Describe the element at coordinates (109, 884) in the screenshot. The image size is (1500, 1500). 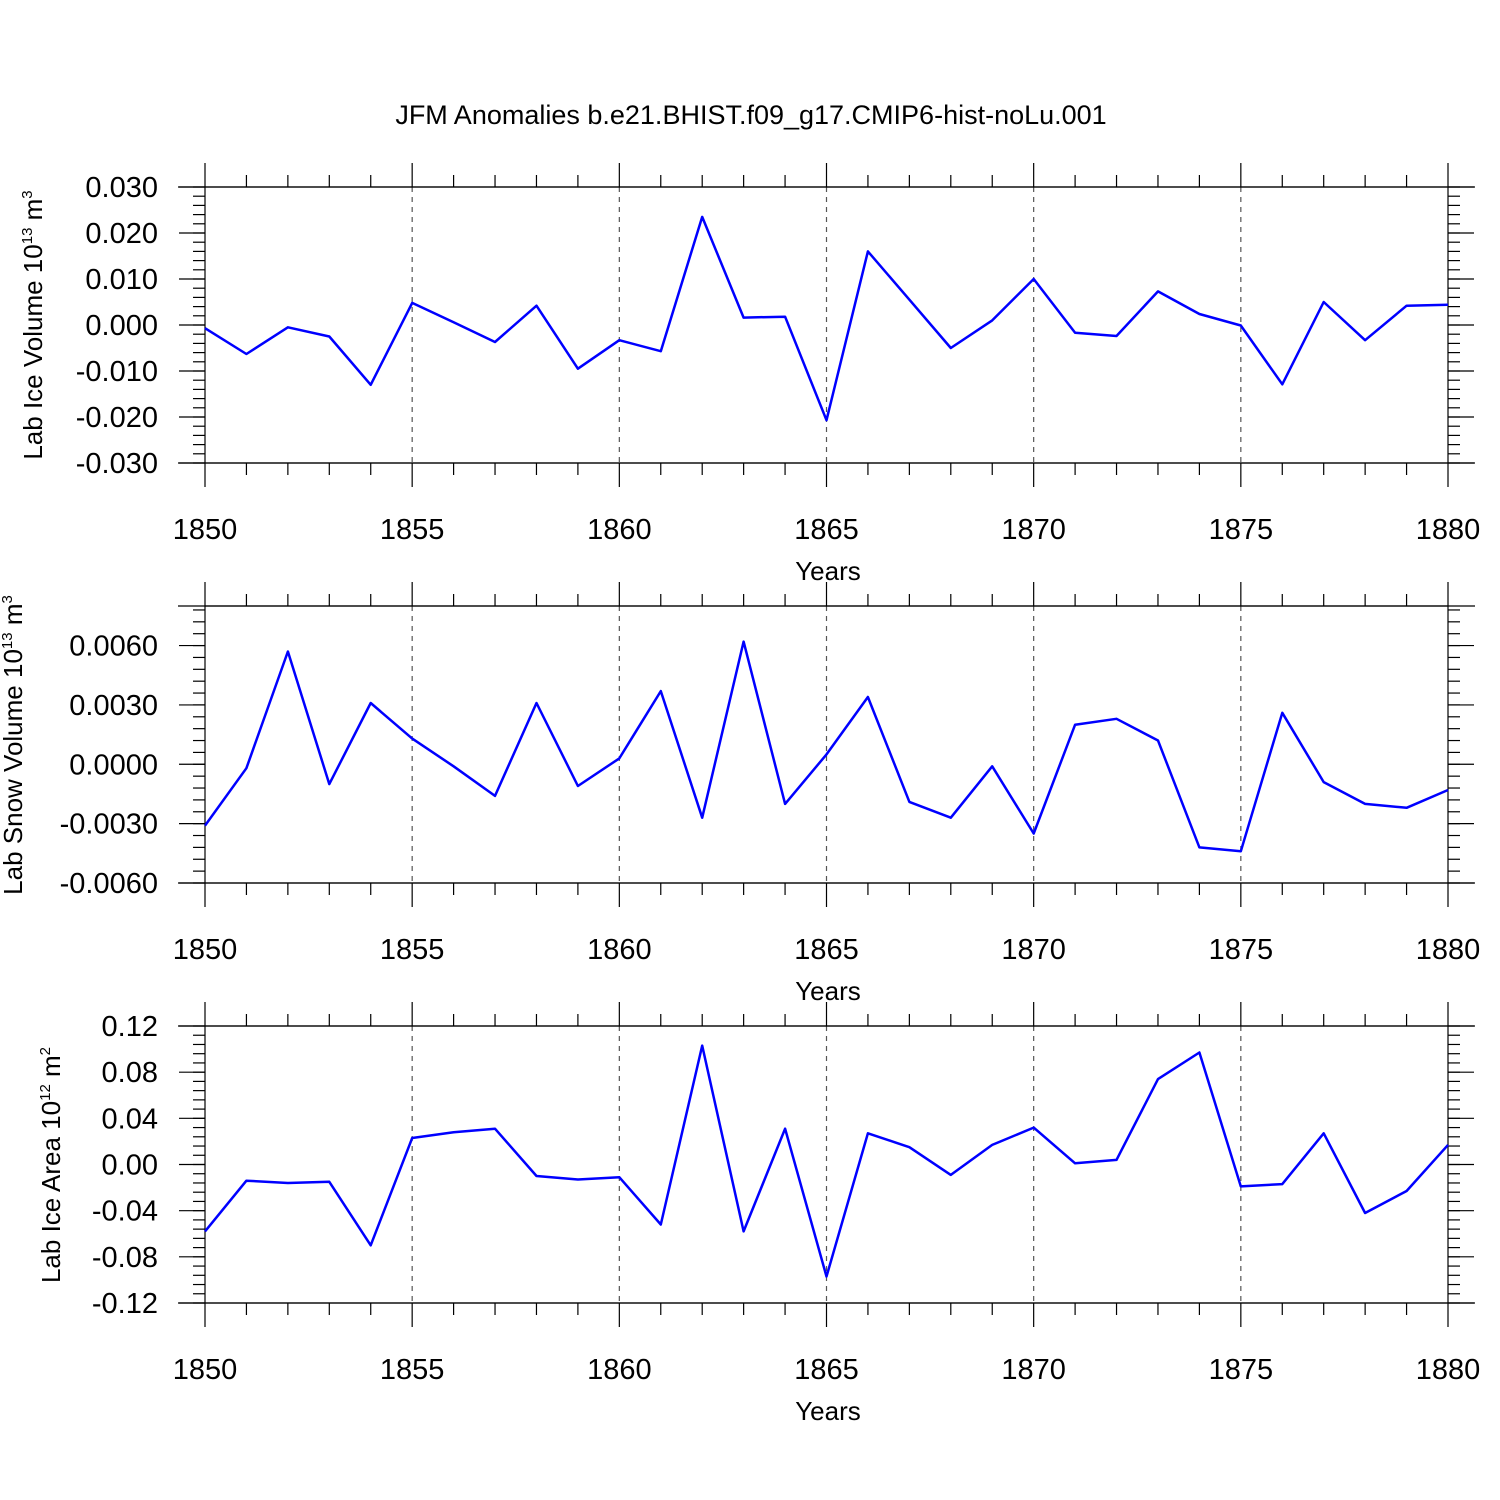
I see `y-tick-label: -0.0060` at that location.